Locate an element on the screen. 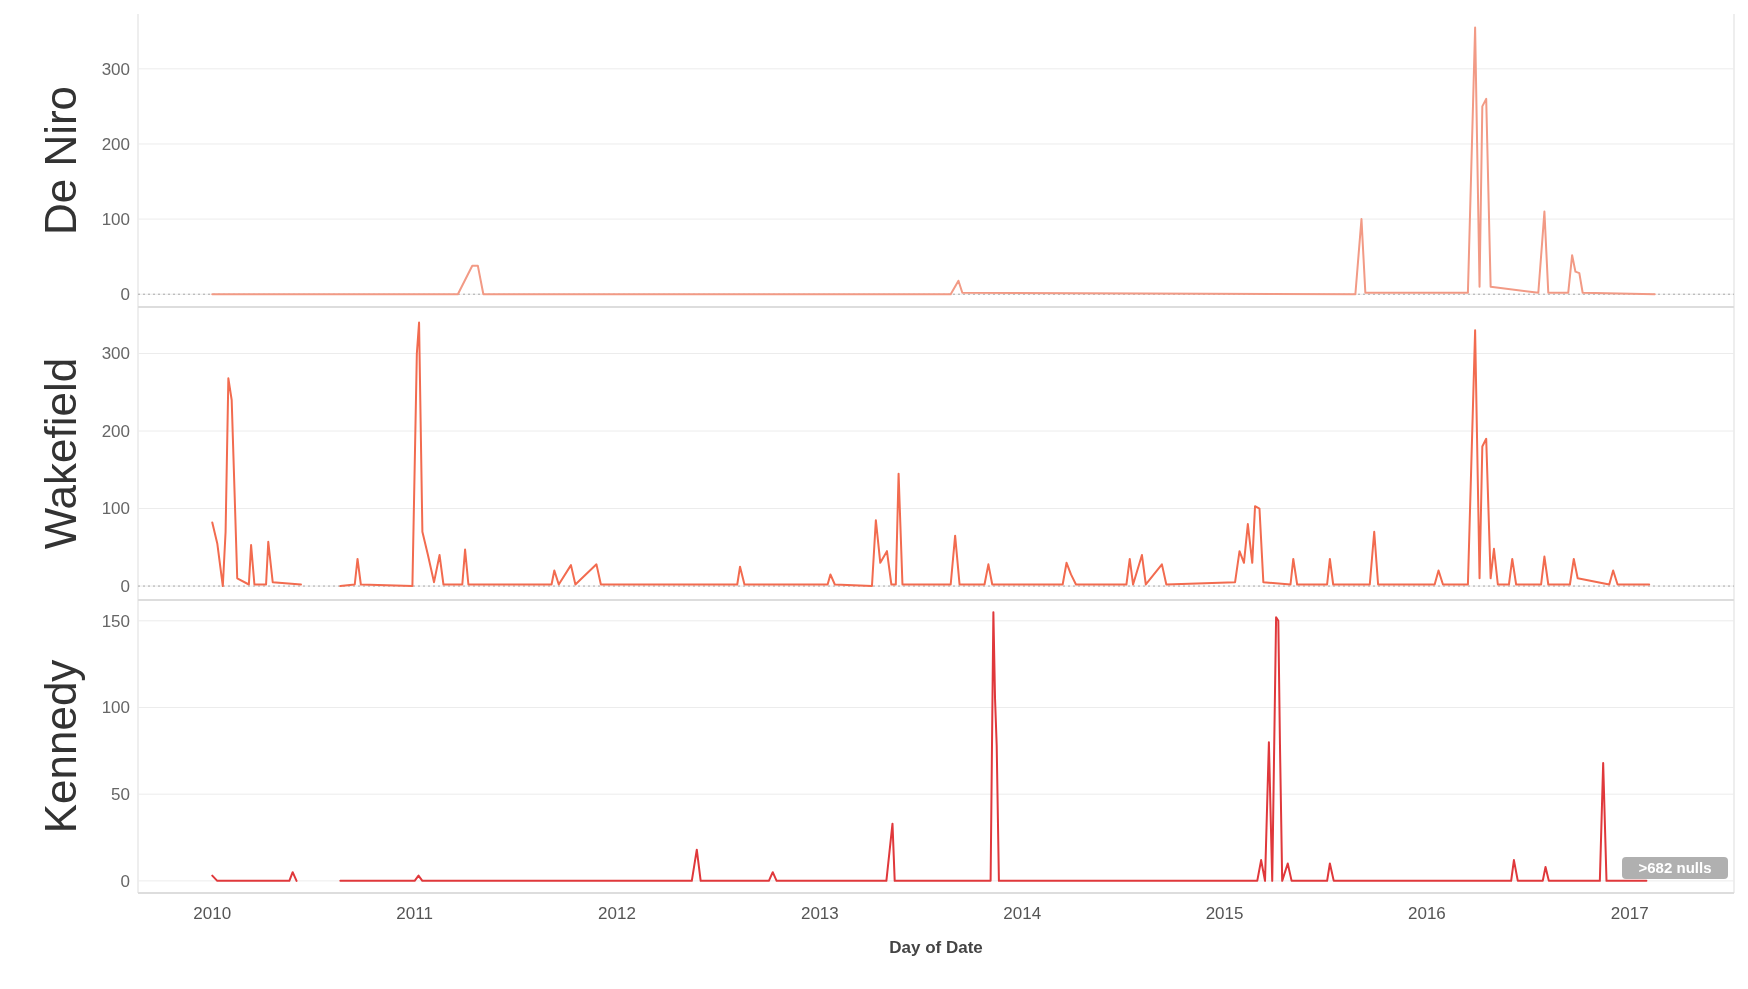  y-axis-title: Wakefield is located at coordinates (60, 453).